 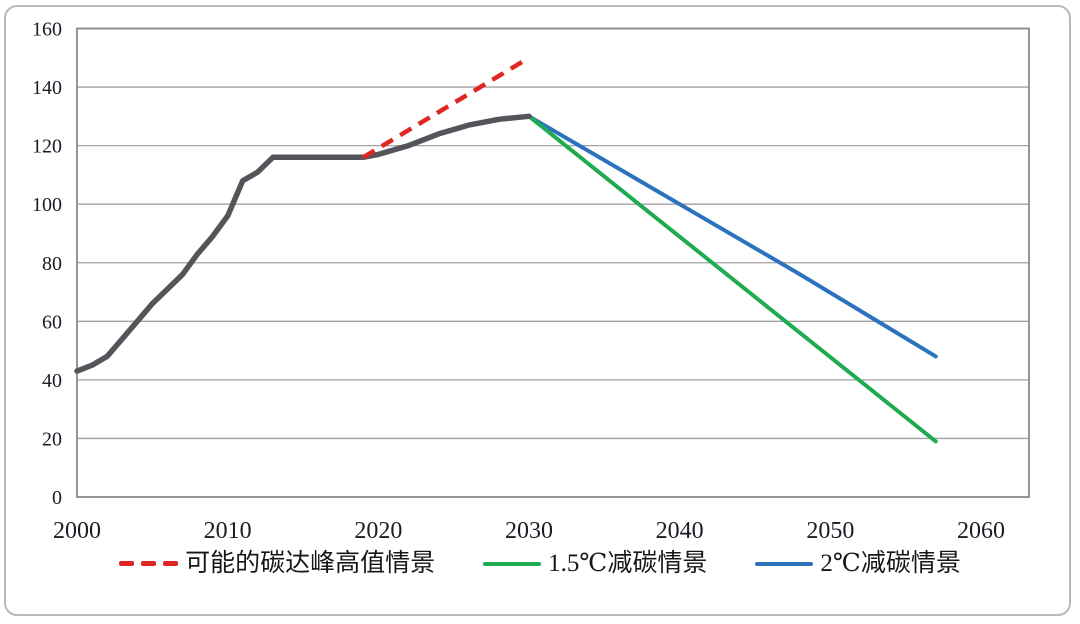 I want to click on series-line-peak-high-scenario, so click(x=446, y=107).